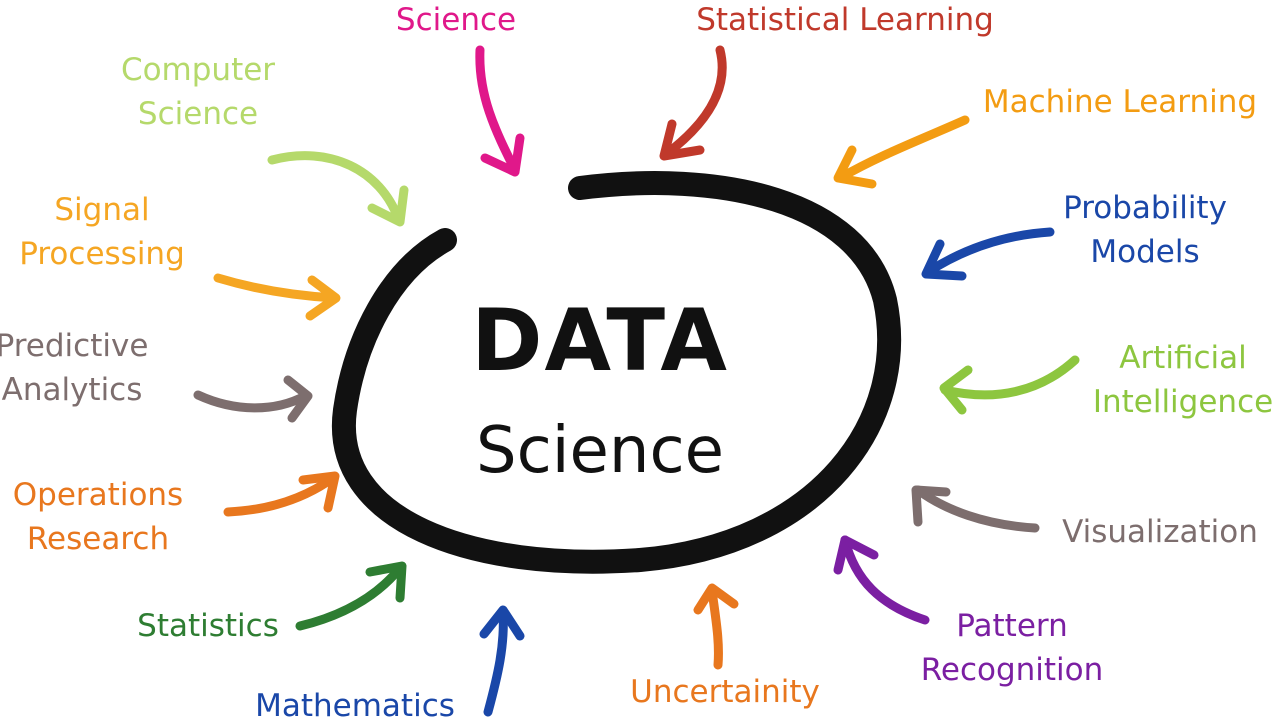  I want to click on term-label: Uncertainity, so click(725, 692).